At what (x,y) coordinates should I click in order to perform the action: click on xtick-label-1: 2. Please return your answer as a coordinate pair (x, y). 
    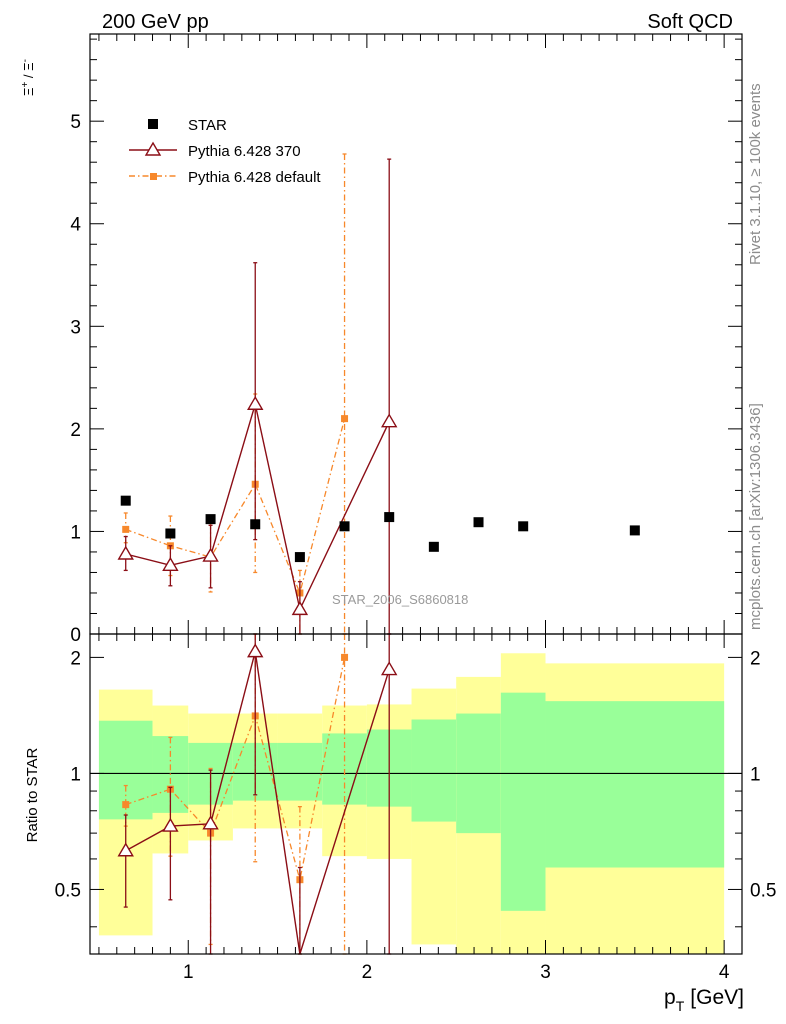
    Looking at the image, I should click on (367, 972).